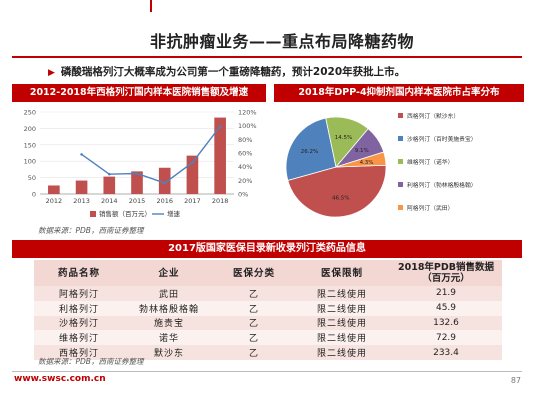 This screenshot has height=400, width=533. What do you see at coordinates (243, 195) in the screenshot?
I see `y2-tick-label: 0%` at bounding box center [243, 195].